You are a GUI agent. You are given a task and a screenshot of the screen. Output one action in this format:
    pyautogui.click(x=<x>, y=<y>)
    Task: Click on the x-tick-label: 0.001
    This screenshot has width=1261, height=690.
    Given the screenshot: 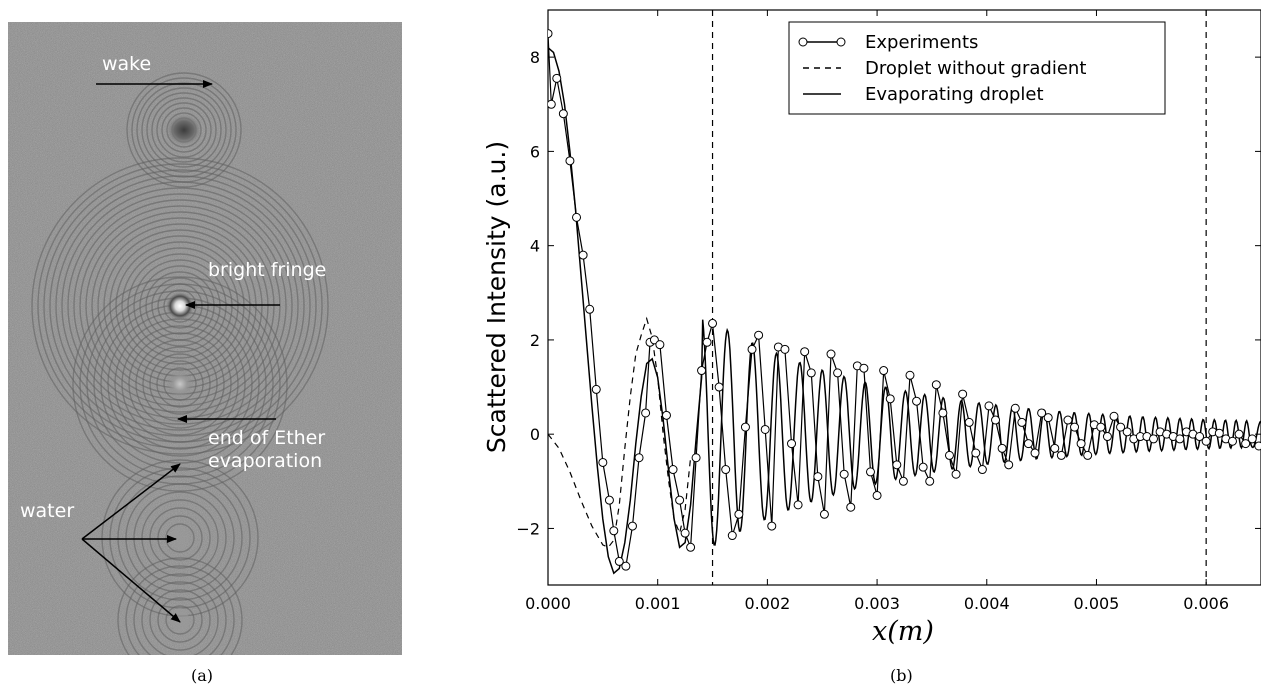 What is the action you would take?
    pyautogui.click(x=658, y=603)
    